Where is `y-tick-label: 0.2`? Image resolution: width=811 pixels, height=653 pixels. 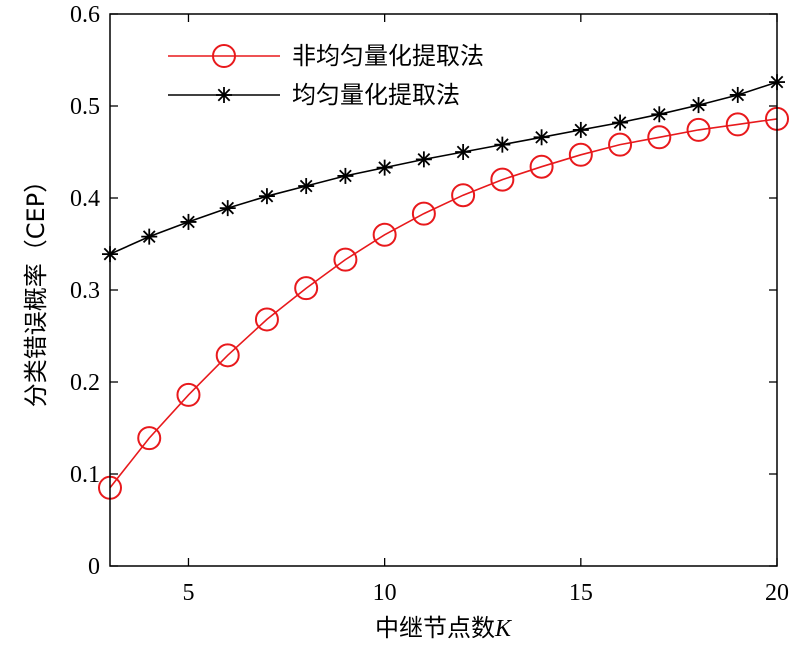 y-tick-label: 0.2 is located at coordinates (85, 383).